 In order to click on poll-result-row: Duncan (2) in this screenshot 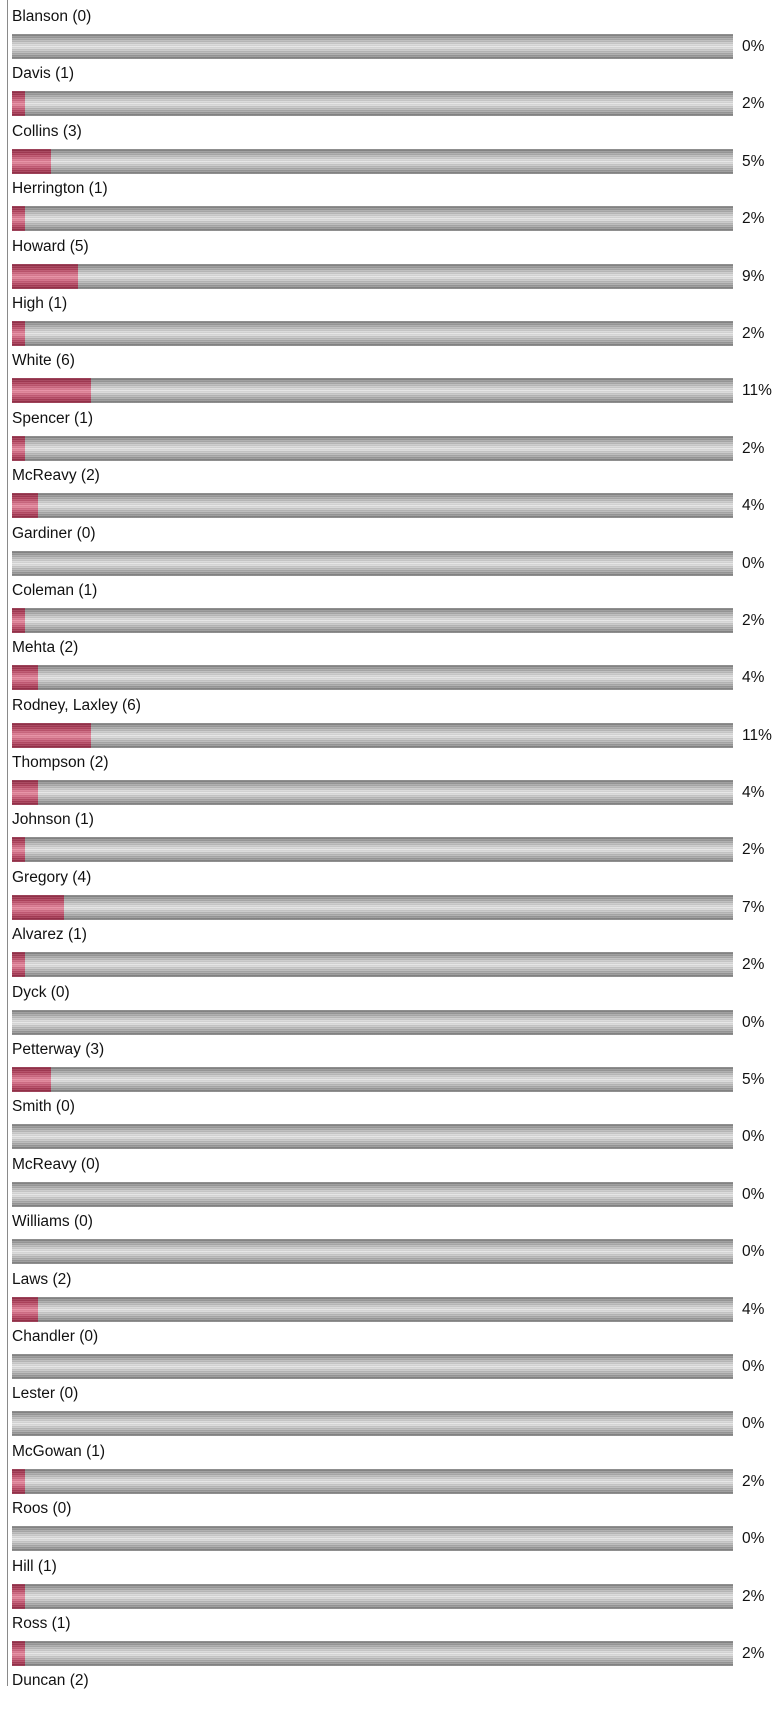, I will do `click(390, 1692)`.